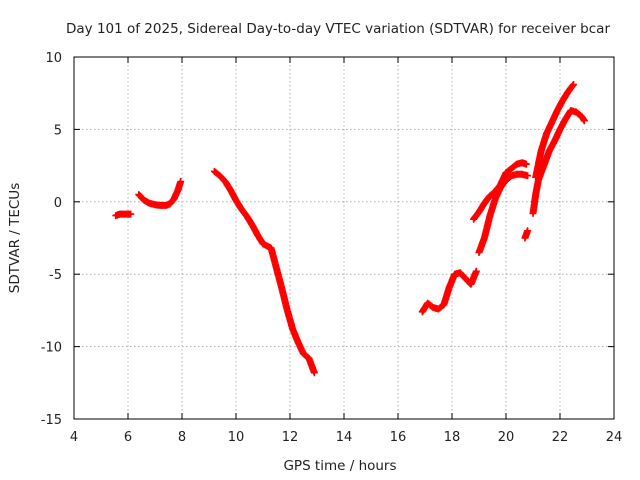 This screenshot has width=640, height=480. I want to click on x-tick-label: 16, so click(398, 437).